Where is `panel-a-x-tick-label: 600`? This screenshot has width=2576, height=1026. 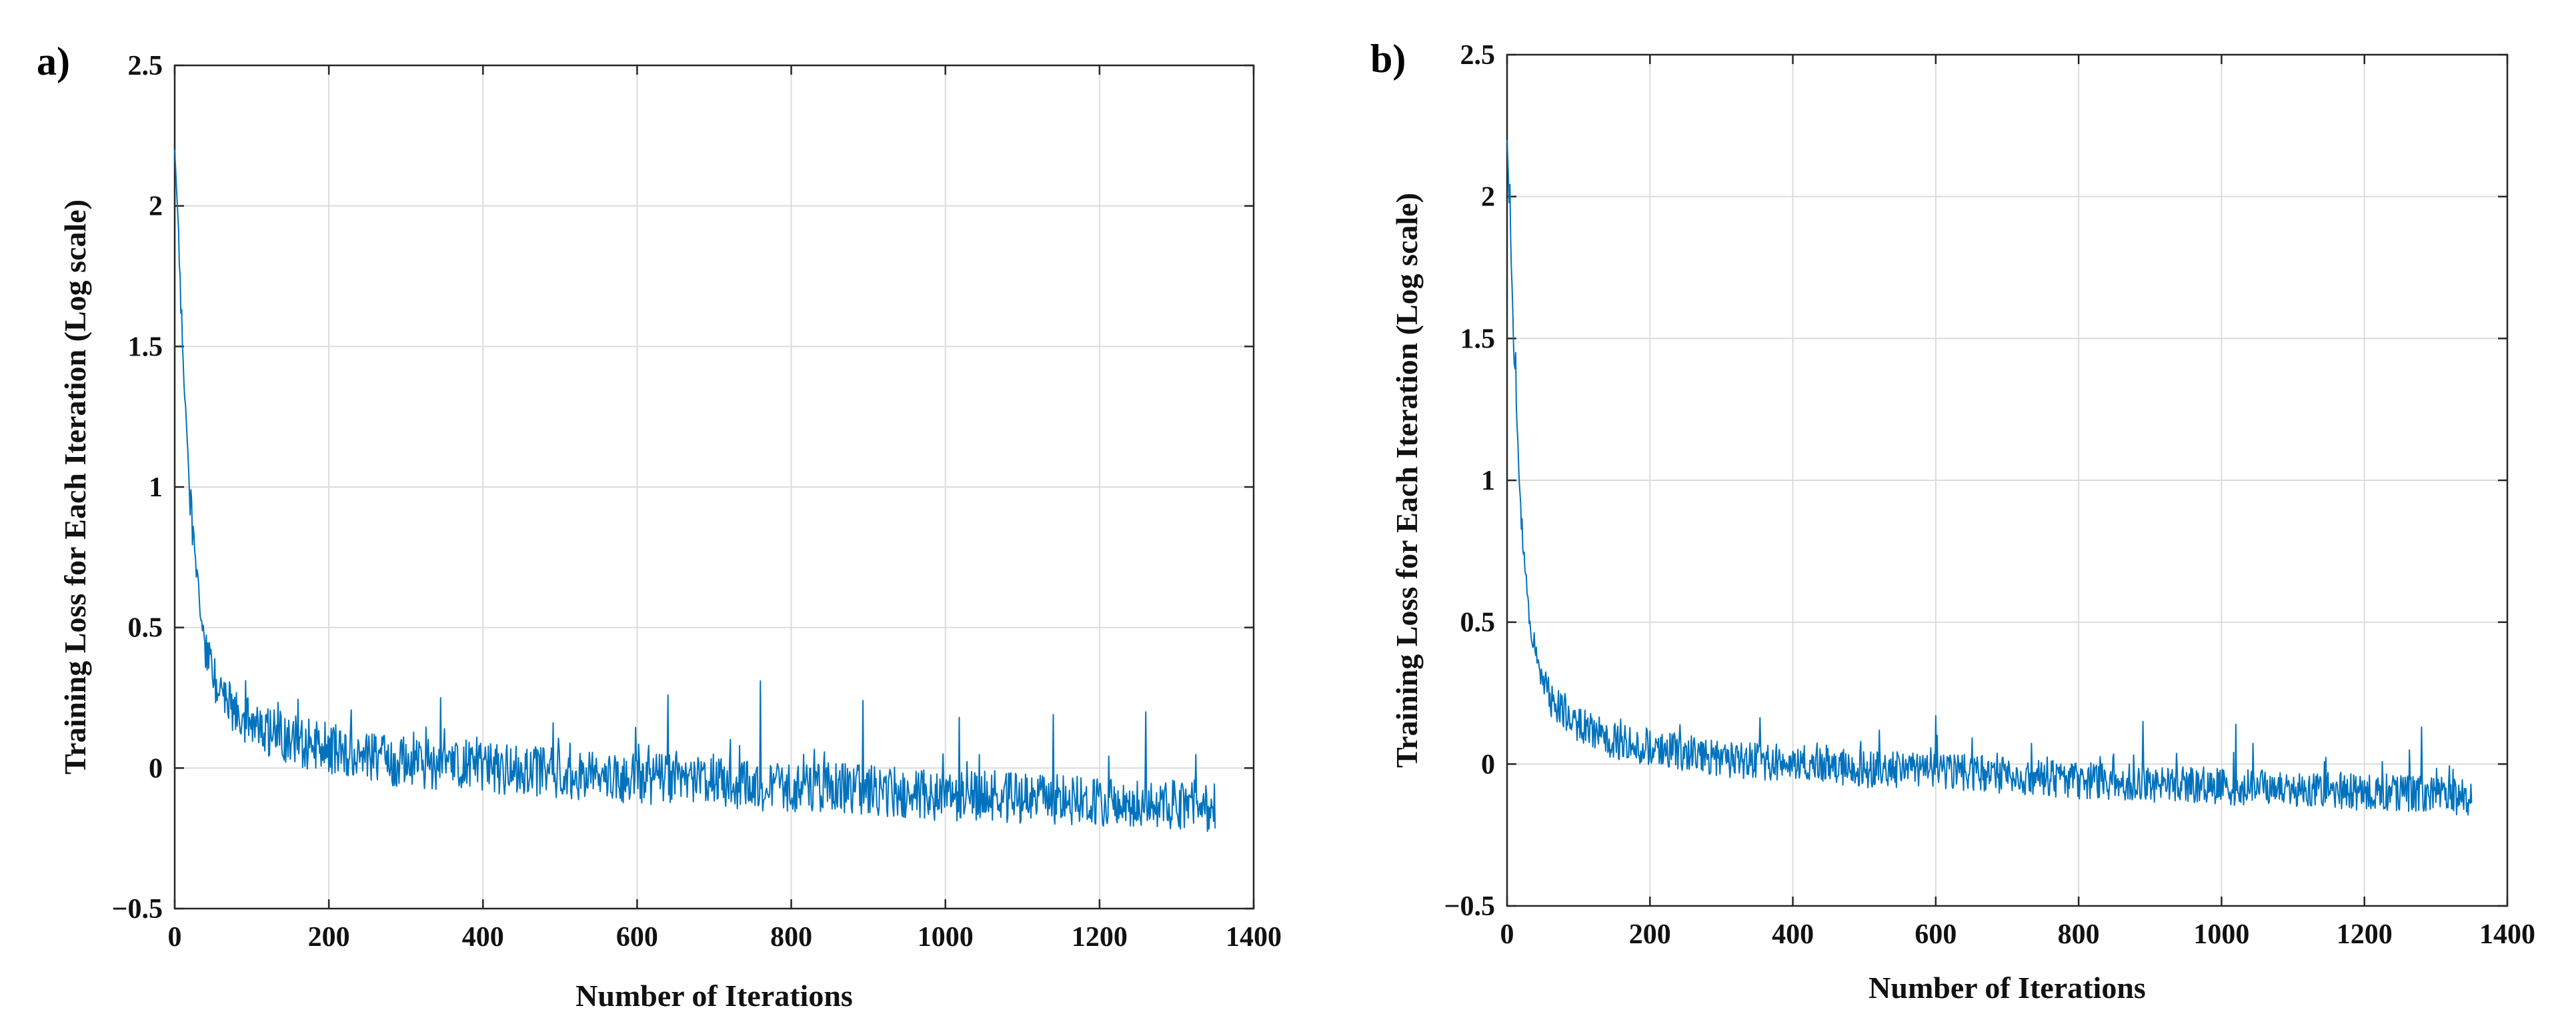
panel-a-x-tick-label: 600 is located at coordinates (637, 937).